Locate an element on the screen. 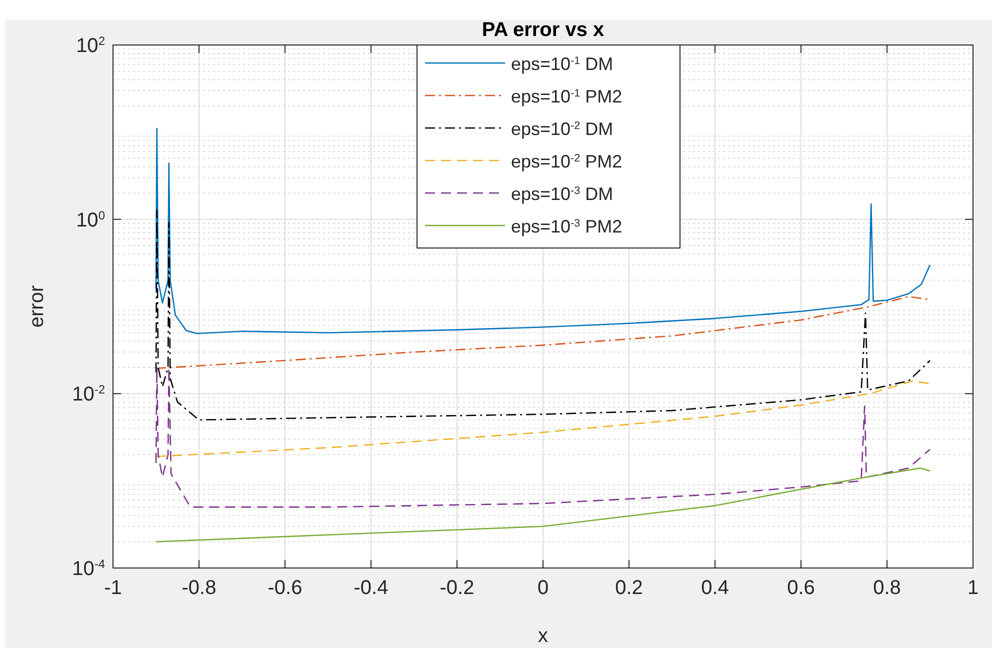 The image size is (992, 648). legend-label: eps=10$^{-3}$ PM2 is located at coordinates (566, 226).